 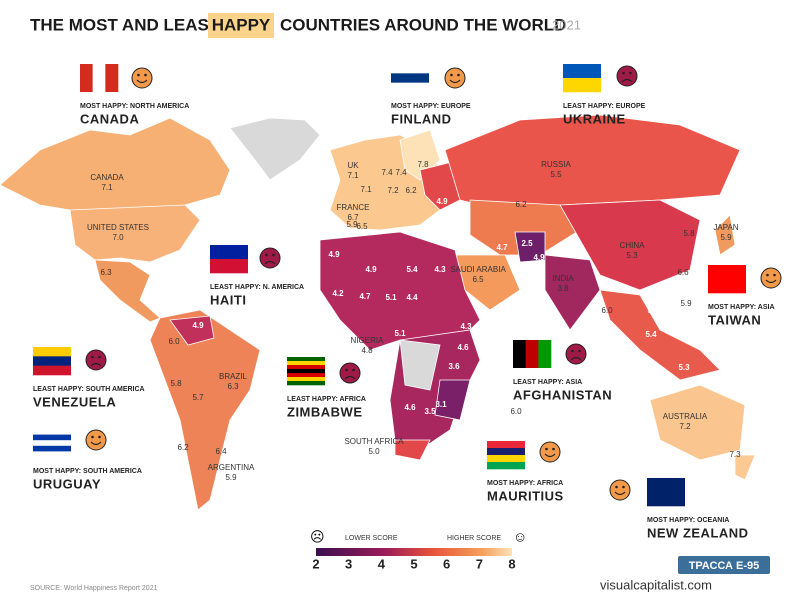 What do you see at coordinates (89, 389) in the screenshot?
I see `callout-label: LEAST HAPPY: SOUTH AMERICA` at bounding box center [89, 389].